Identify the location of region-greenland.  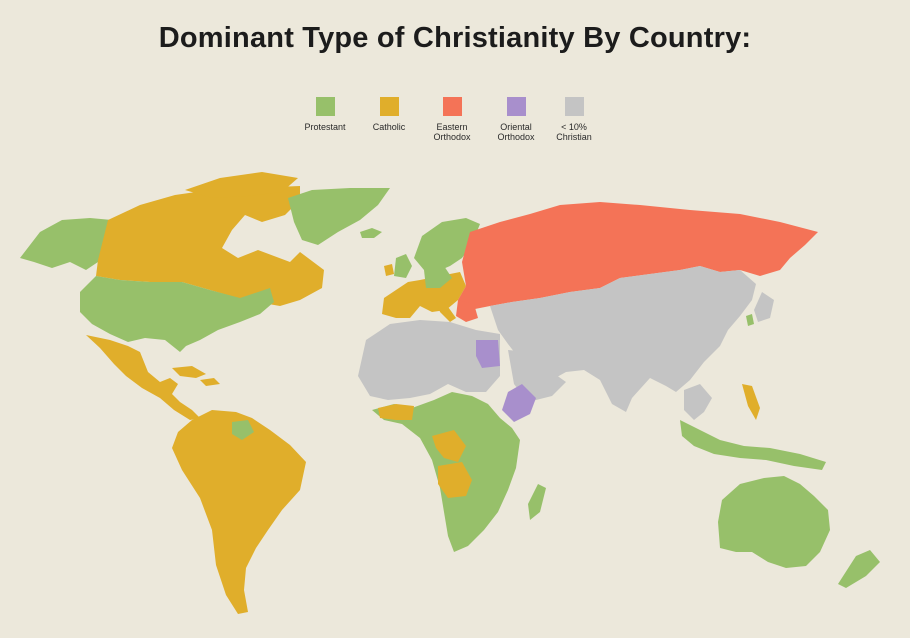
(339, 216).